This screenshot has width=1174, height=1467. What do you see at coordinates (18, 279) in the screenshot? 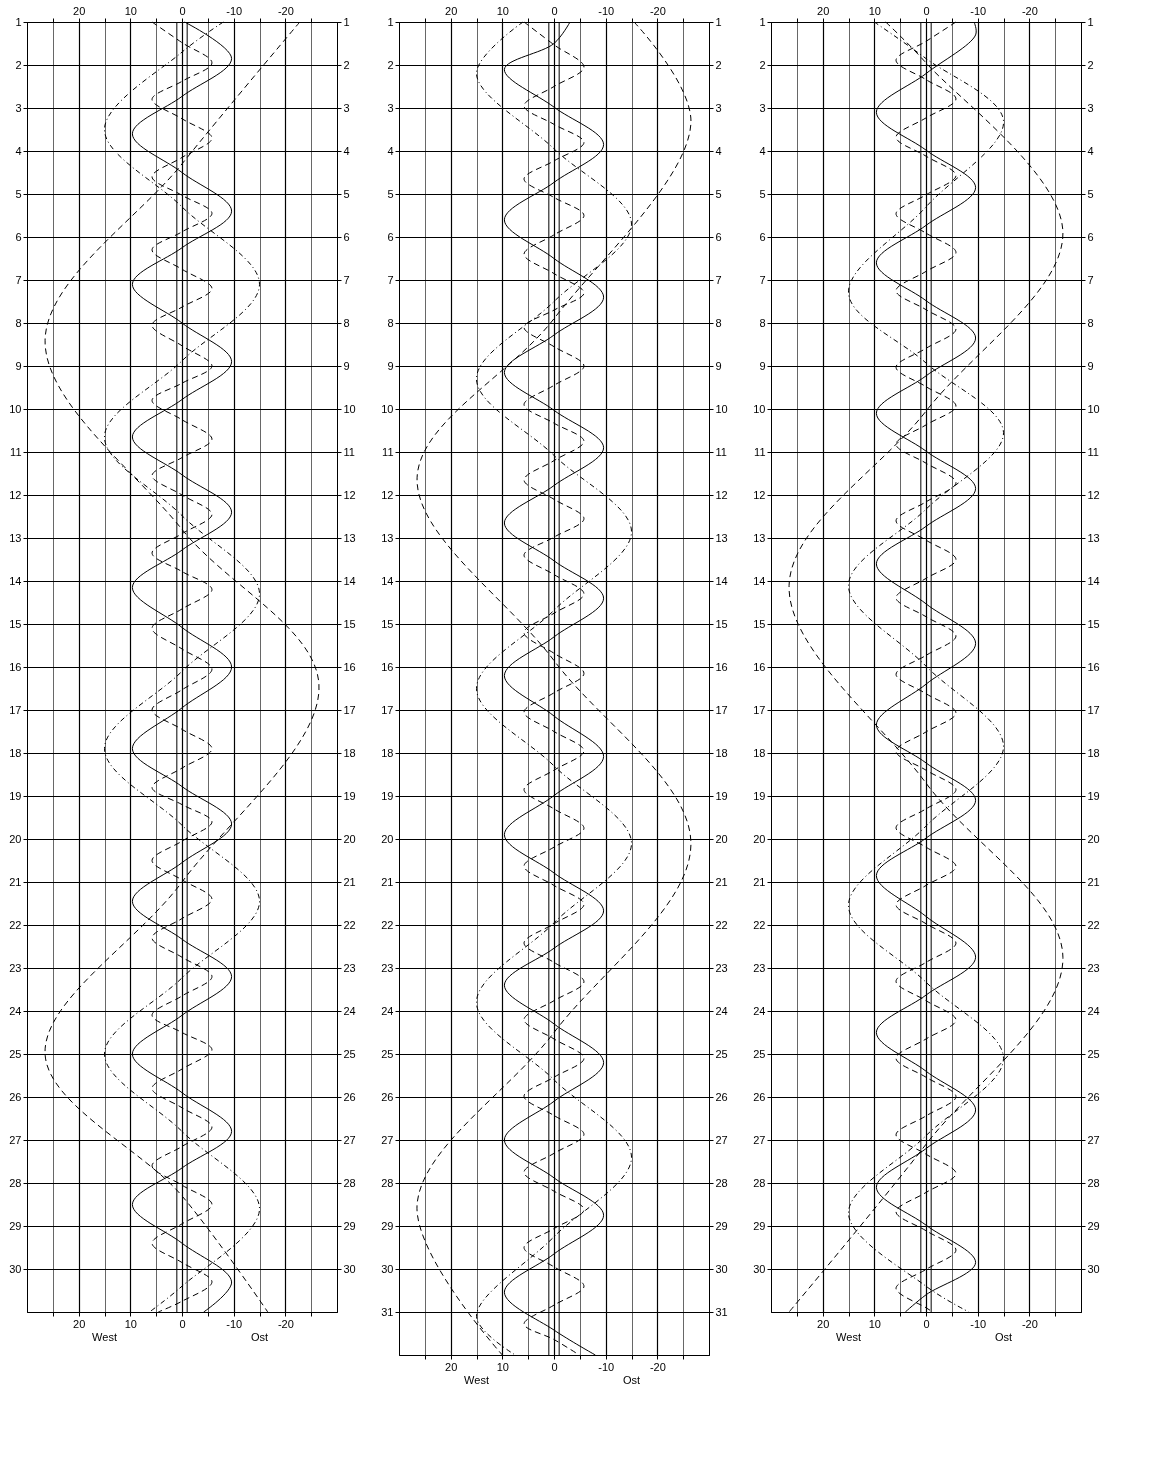
I see `y-tick-label: 7` at bounding box center [18, 279].